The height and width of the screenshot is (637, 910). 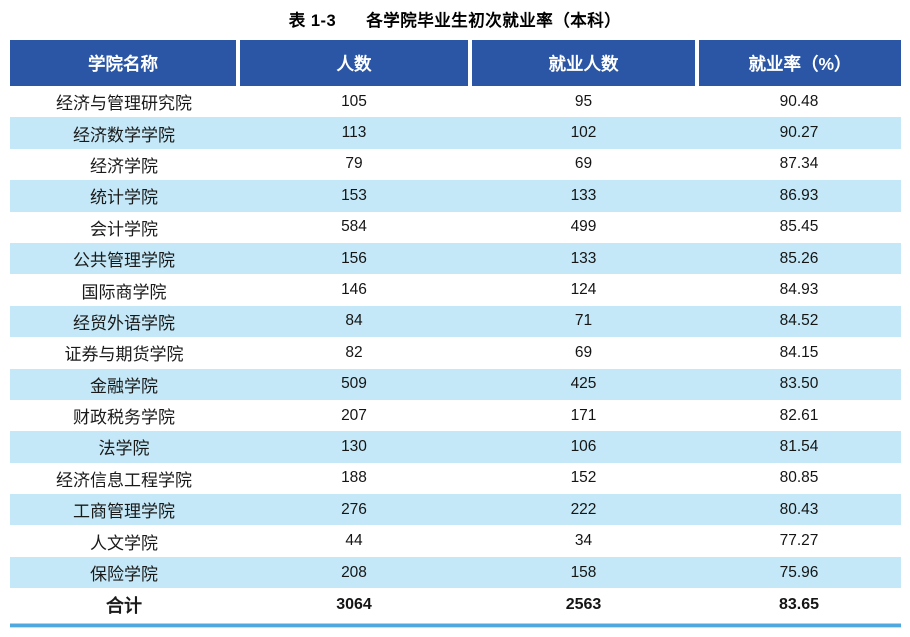 I want to click on table-row: 金融学院 509 425 83.50, so click(x=455, y=384).